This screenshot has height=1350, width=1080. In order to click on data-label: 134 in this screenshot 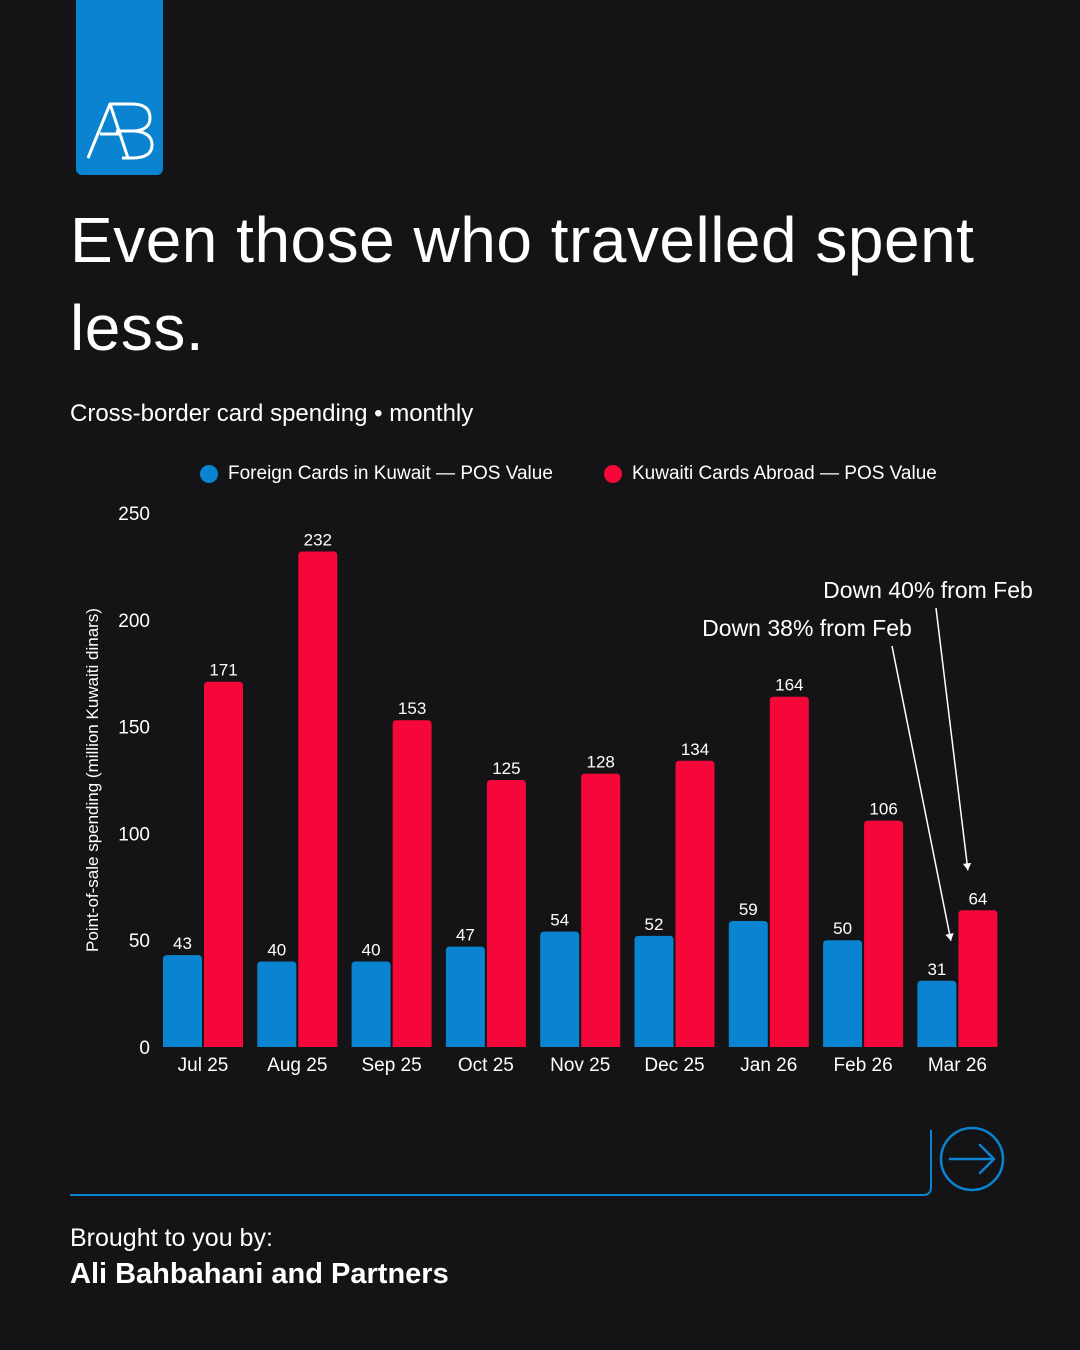, I will do `click(695, 749)`.